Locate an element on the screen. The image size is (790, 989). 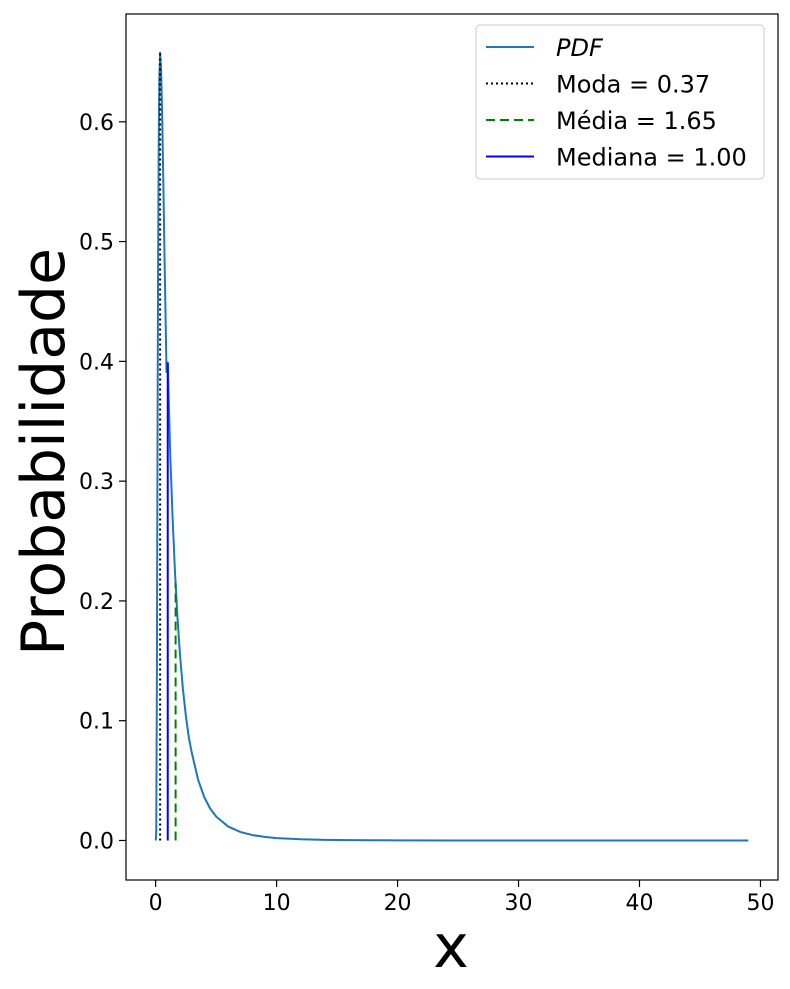
y-tick-label-6: 0.6 is located at coordinates (96, 123).